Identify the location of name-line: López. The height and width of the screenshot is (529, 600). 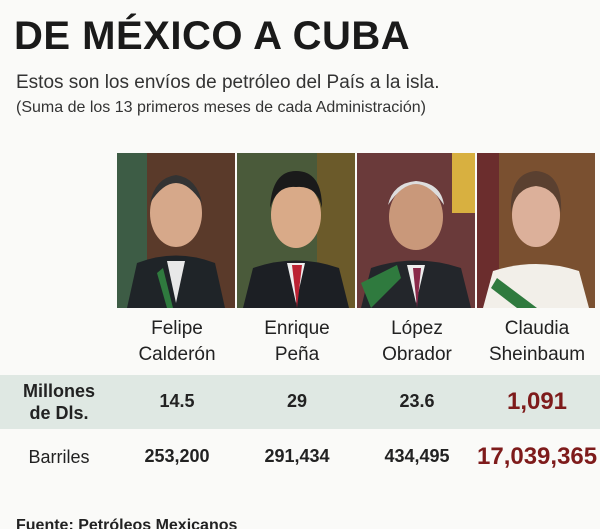
(417, 328).